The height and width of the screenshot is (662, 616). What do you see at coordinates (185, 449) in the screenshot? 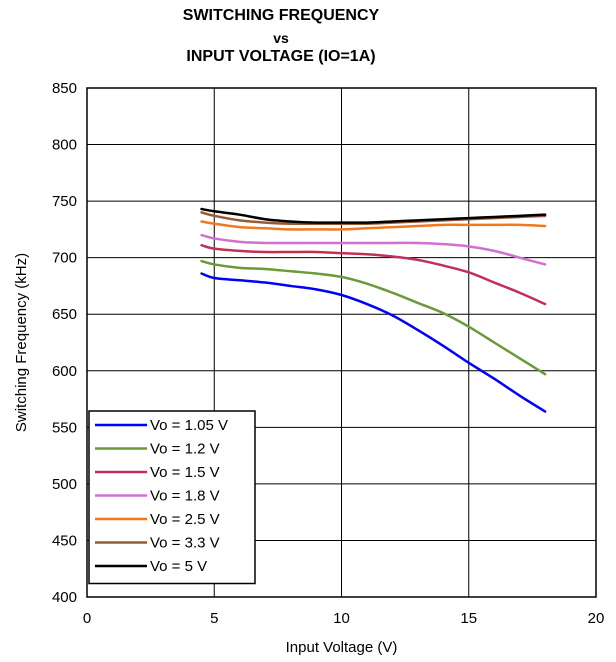
I see `legend-label-vo-1-2-v: Vo = 1.2 V` at bounding box center [185, 449].